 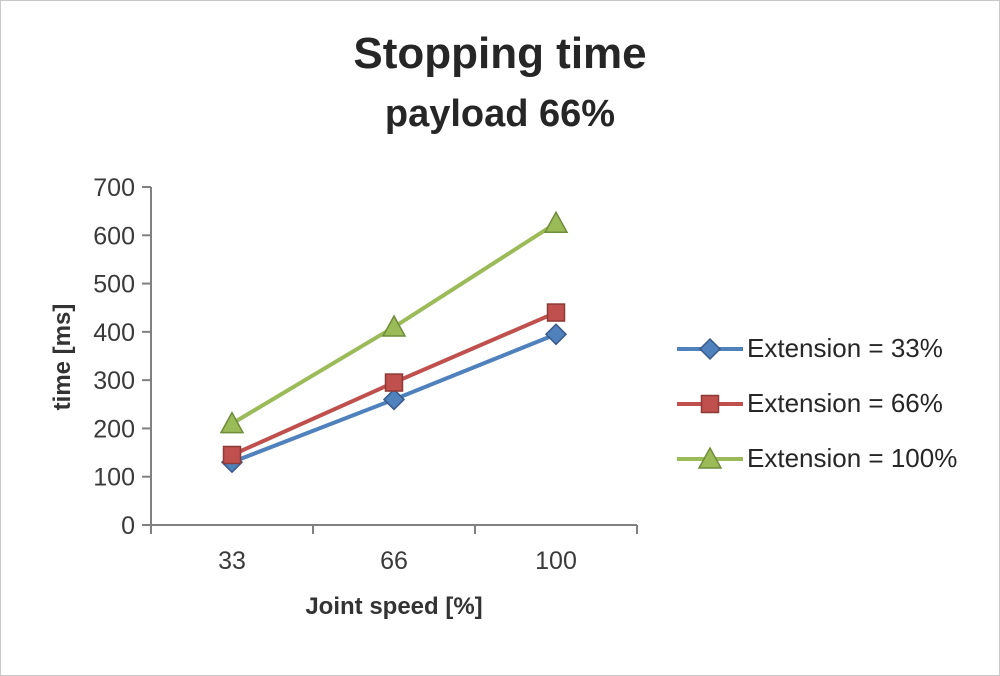 What do you see at coordinates (556, 561) in the screenshot?
I see `x-tick-label: 100` at bounding box center [556, 561].